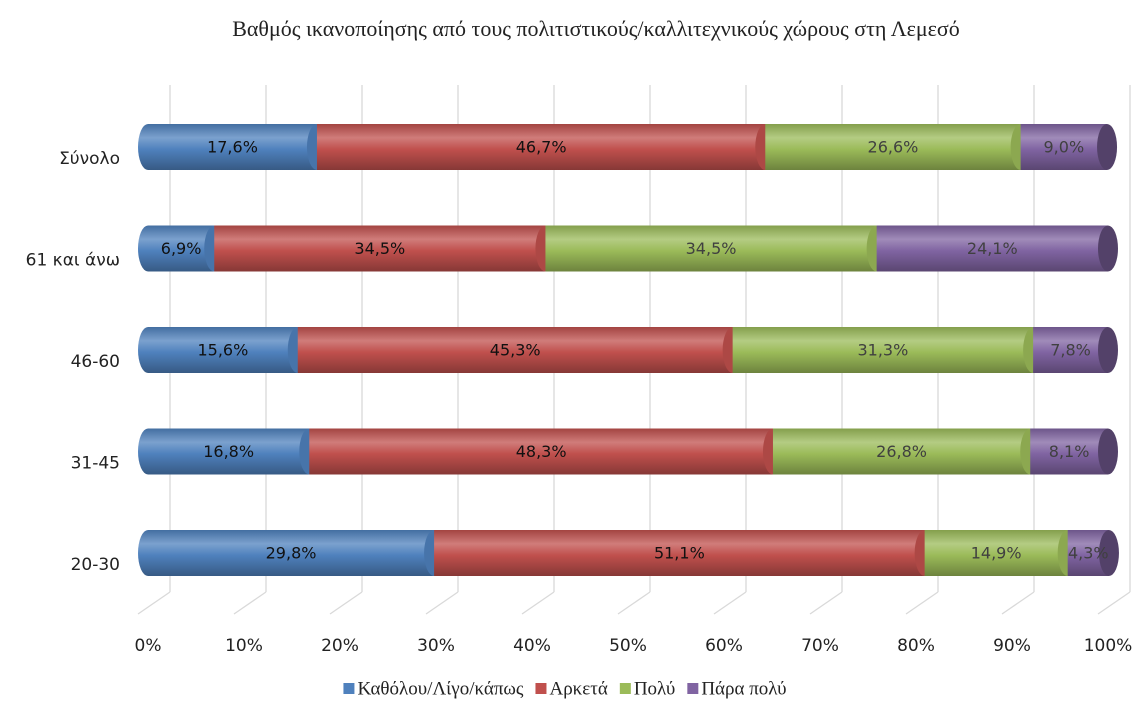  I want to click on data-label: 15,6%, so click(222, 350).